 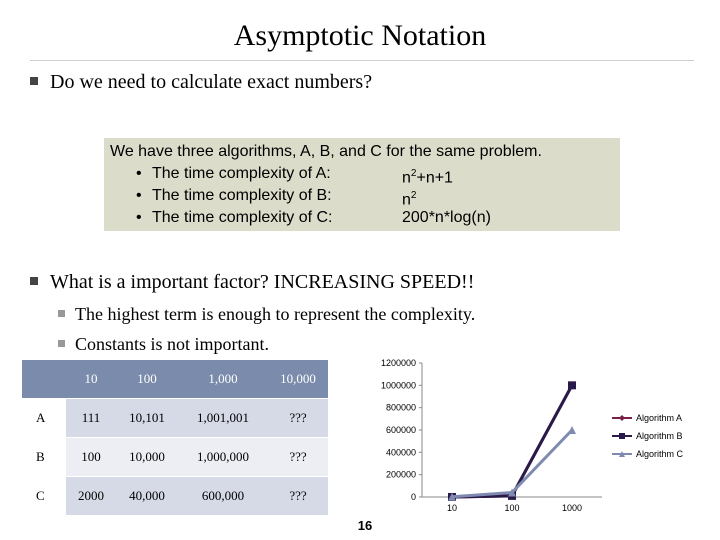 What do you see at coordinates (511, 508) in the screenshot?
I see `x-tick-label: 100` at bounding box center [511, 508].